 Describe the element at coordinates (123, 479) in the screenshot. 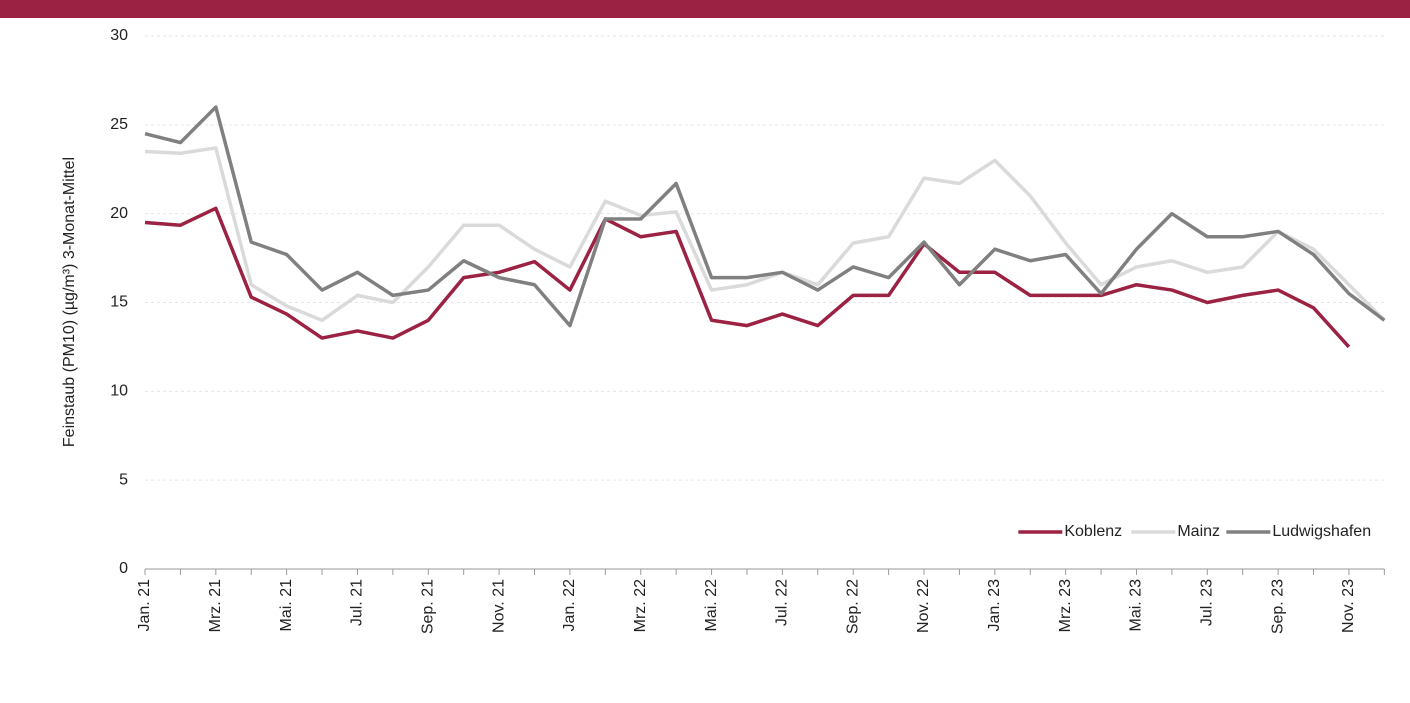

I see `y-tick-label: 5` at that location.